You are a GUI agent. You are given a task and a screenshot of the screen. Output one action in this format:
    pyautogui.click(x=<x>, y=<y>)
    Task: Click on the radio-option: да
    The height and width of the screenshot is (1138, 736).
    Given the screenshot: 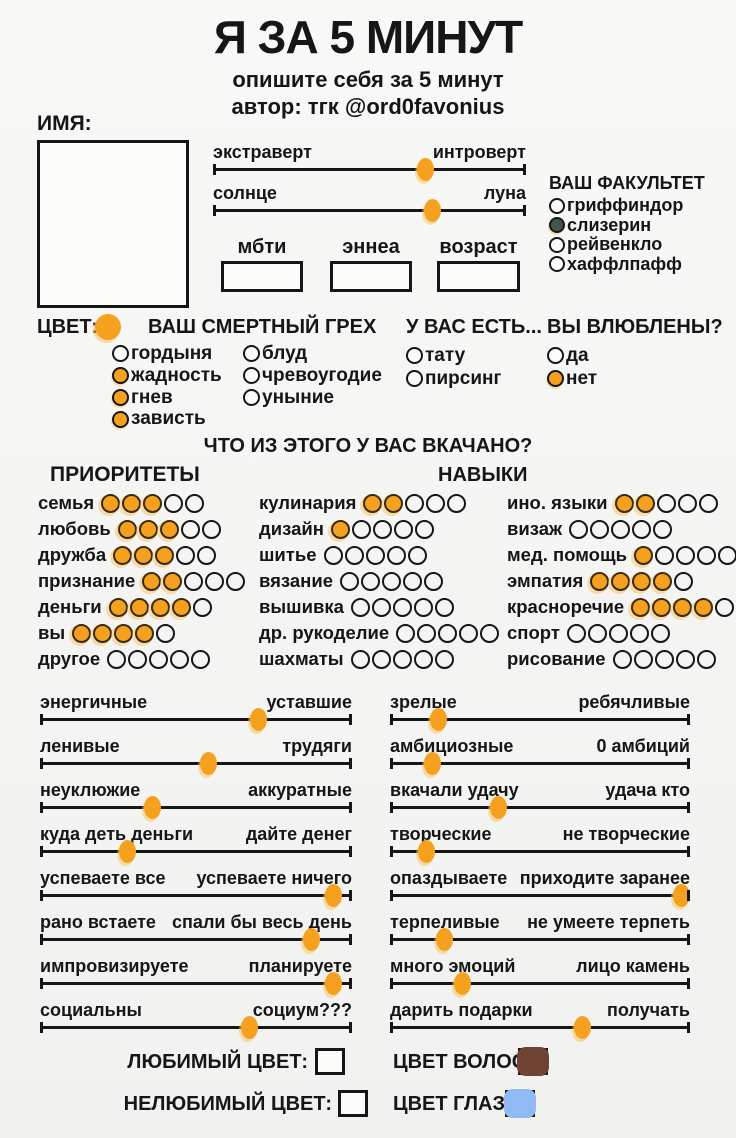 What is the action you would take?
    pyautogui.click(x=572, y=355)
    